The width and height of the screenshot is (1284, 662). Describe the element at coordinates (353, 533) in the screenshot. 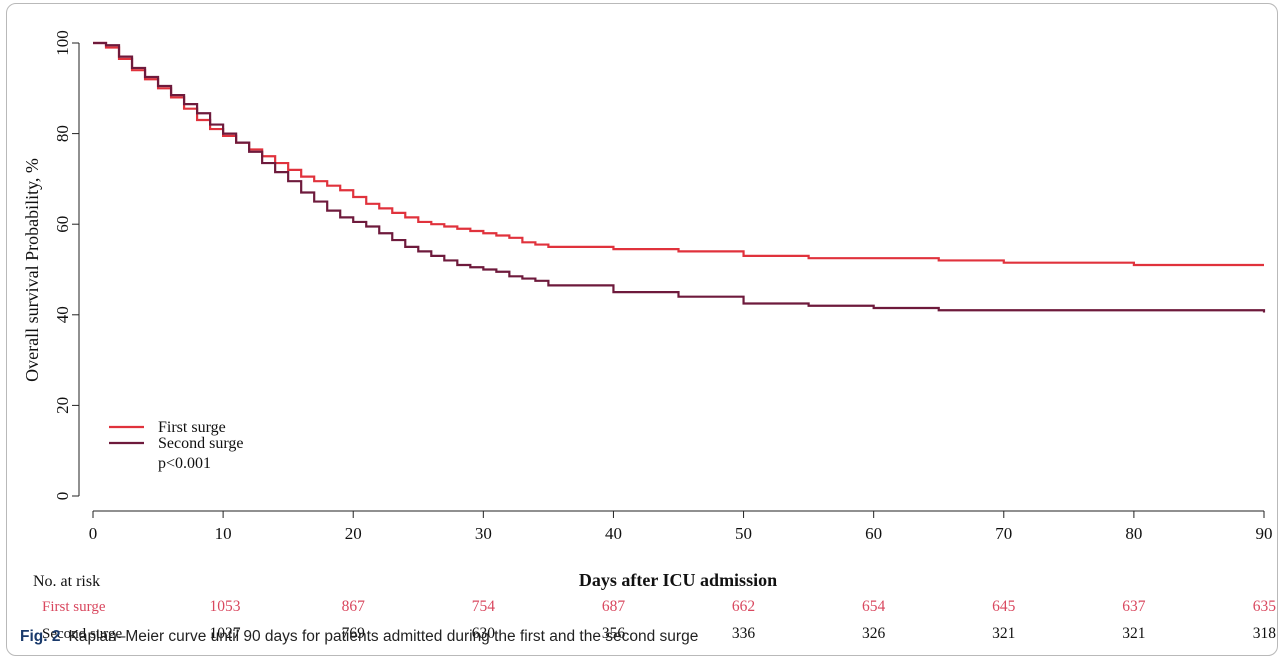

I see `x-tick-label: 20` at that location.